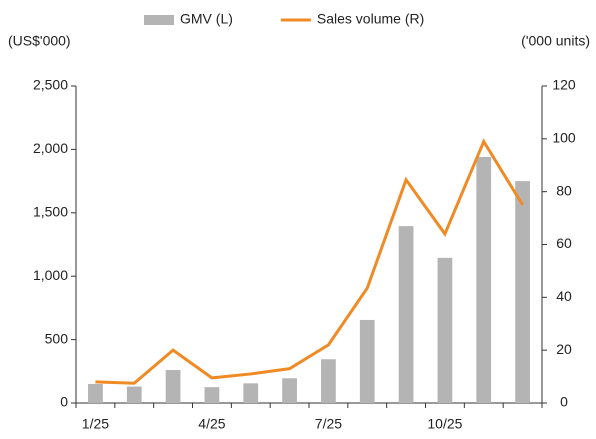  Describe the element at coordinates (564, 296) in the screenshot. I see `y2-tick-label: 40` at that location.